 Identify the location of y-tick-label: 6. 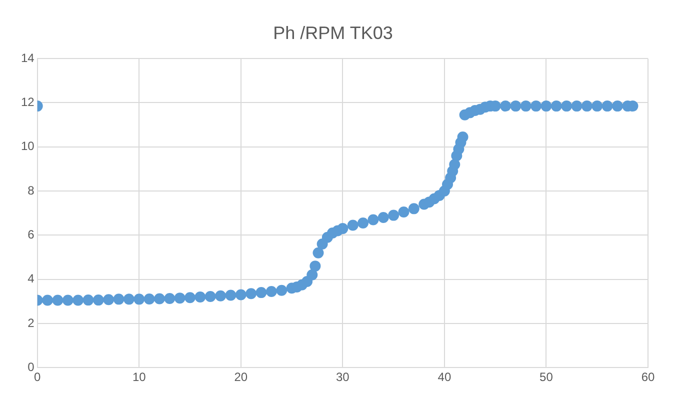
(31, 234).